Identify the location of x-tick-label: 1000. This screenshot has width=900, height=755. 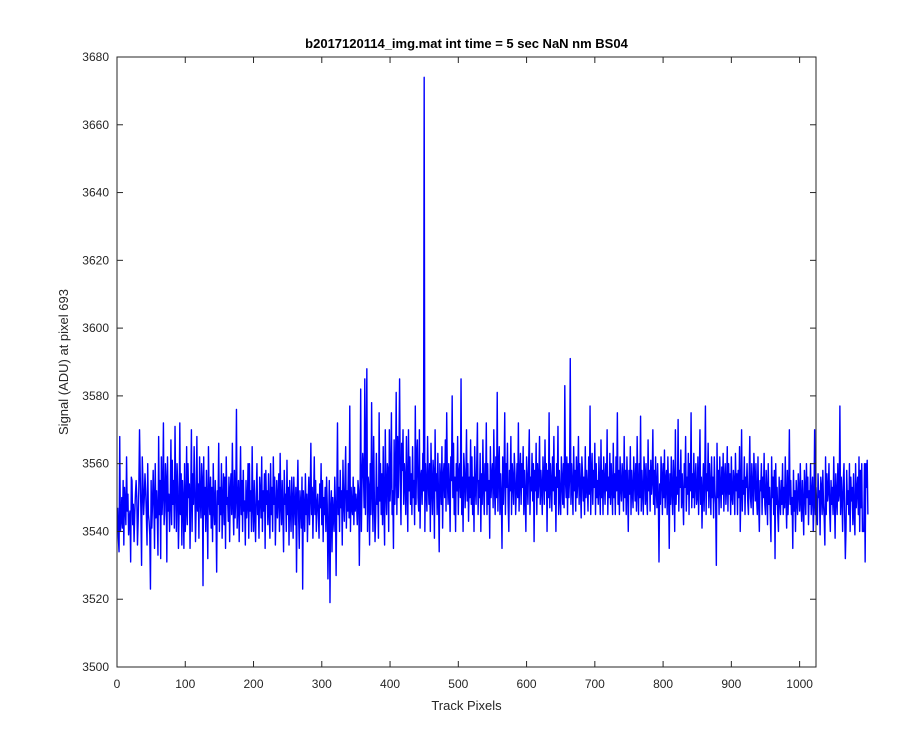
(799, 684).